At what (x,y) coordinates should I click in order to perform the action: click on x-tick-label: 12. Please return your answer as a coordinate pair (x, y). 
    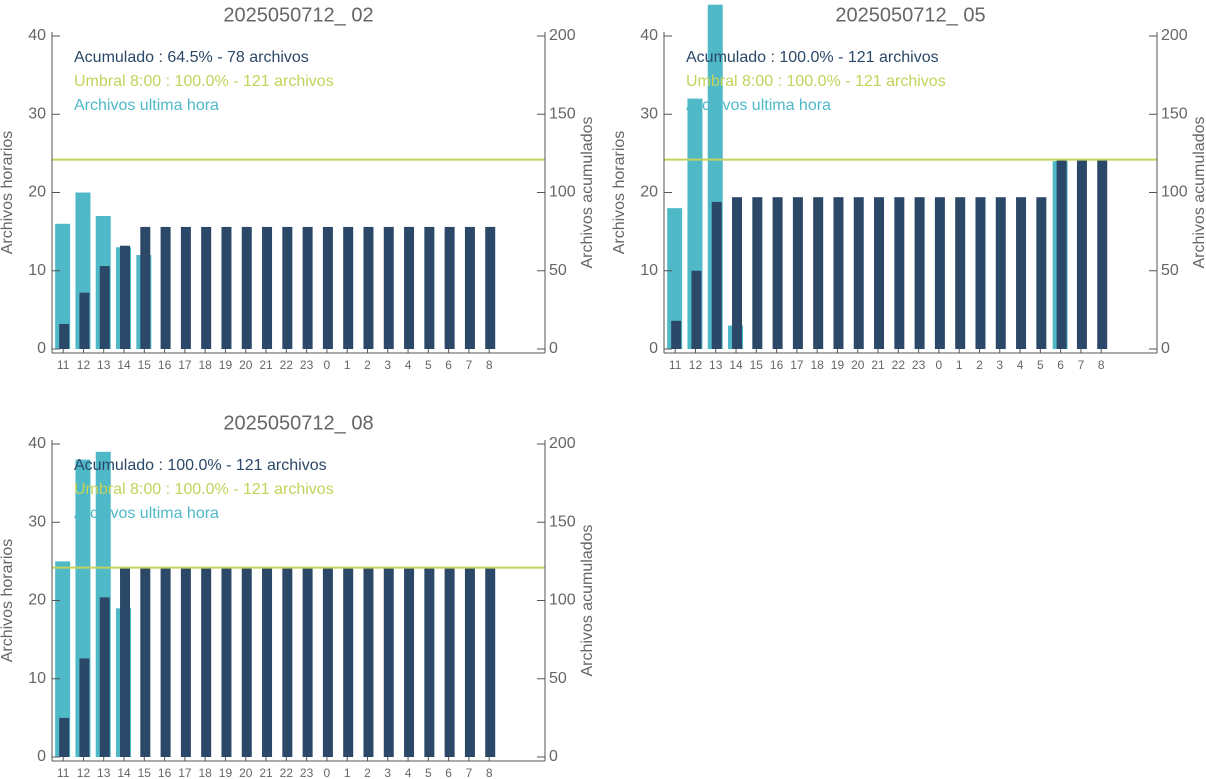
    Looking at the image, I should click on (84, 365).